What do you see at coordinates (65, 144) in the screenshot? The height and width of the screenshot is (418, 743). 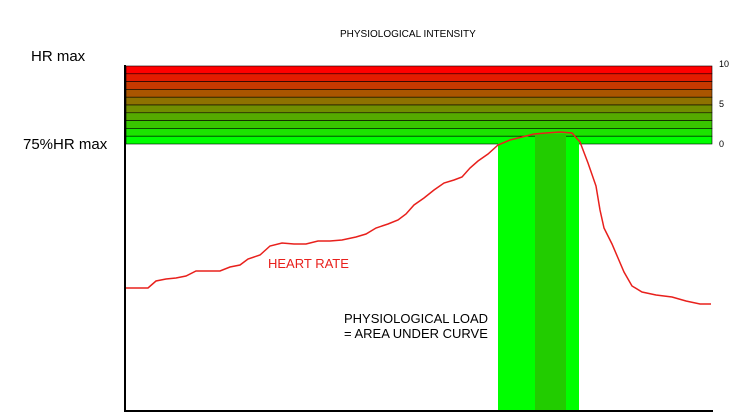 I see `hr-75-label: 75%HR max` at bounding box center [65, 144].